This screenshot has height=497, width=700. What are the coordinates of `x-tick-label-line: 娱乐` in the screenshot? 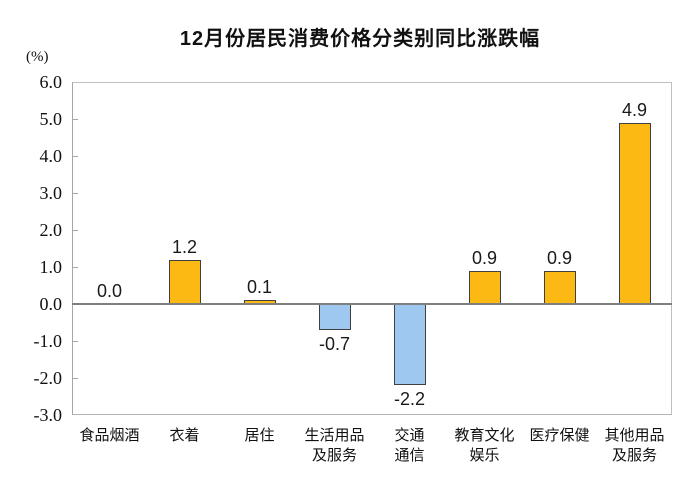 It's located at (484, 455).